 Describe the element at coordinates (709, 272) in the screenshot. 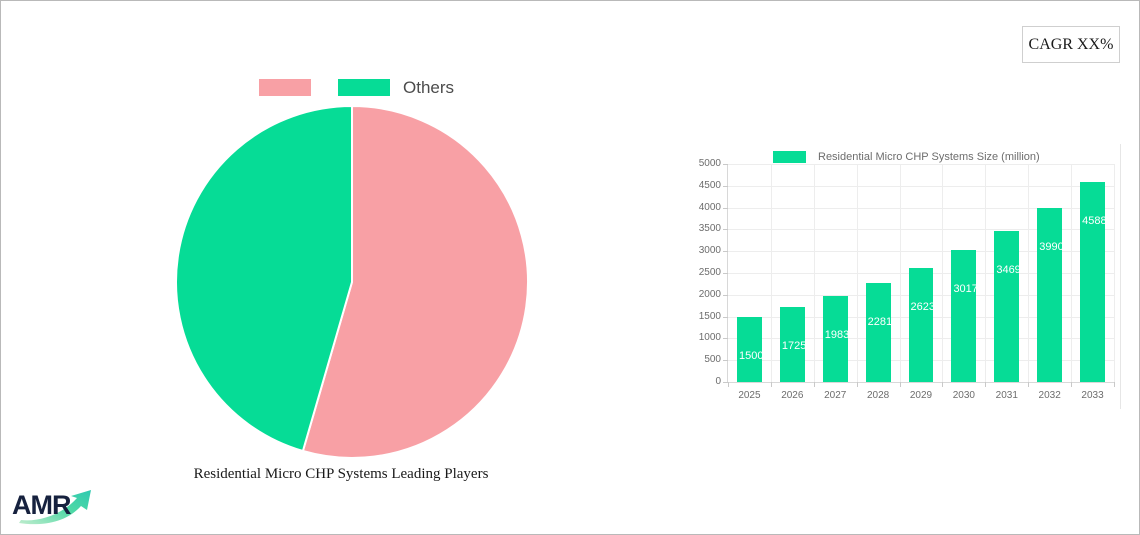

I see `y-tick-label: 2500` at that location.